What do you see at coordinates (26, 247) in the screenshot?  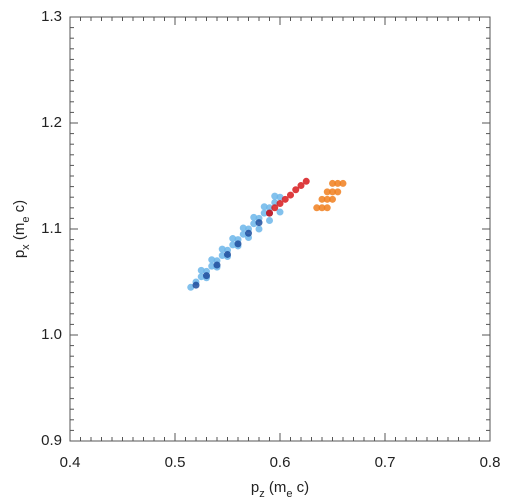 I see `subscript: x` at bounding box center [26, 247].